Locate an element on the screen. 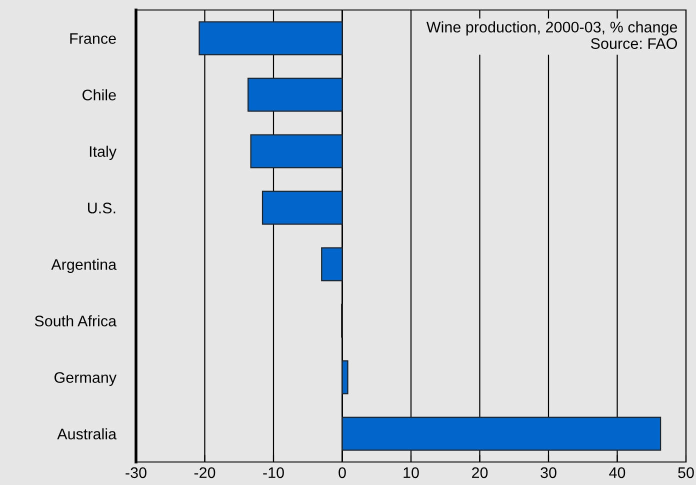 Image resolution: width=696 pixels, height=485 pixels. text: Wine production, 2000-03, % change is located at coordinates (552, 28).